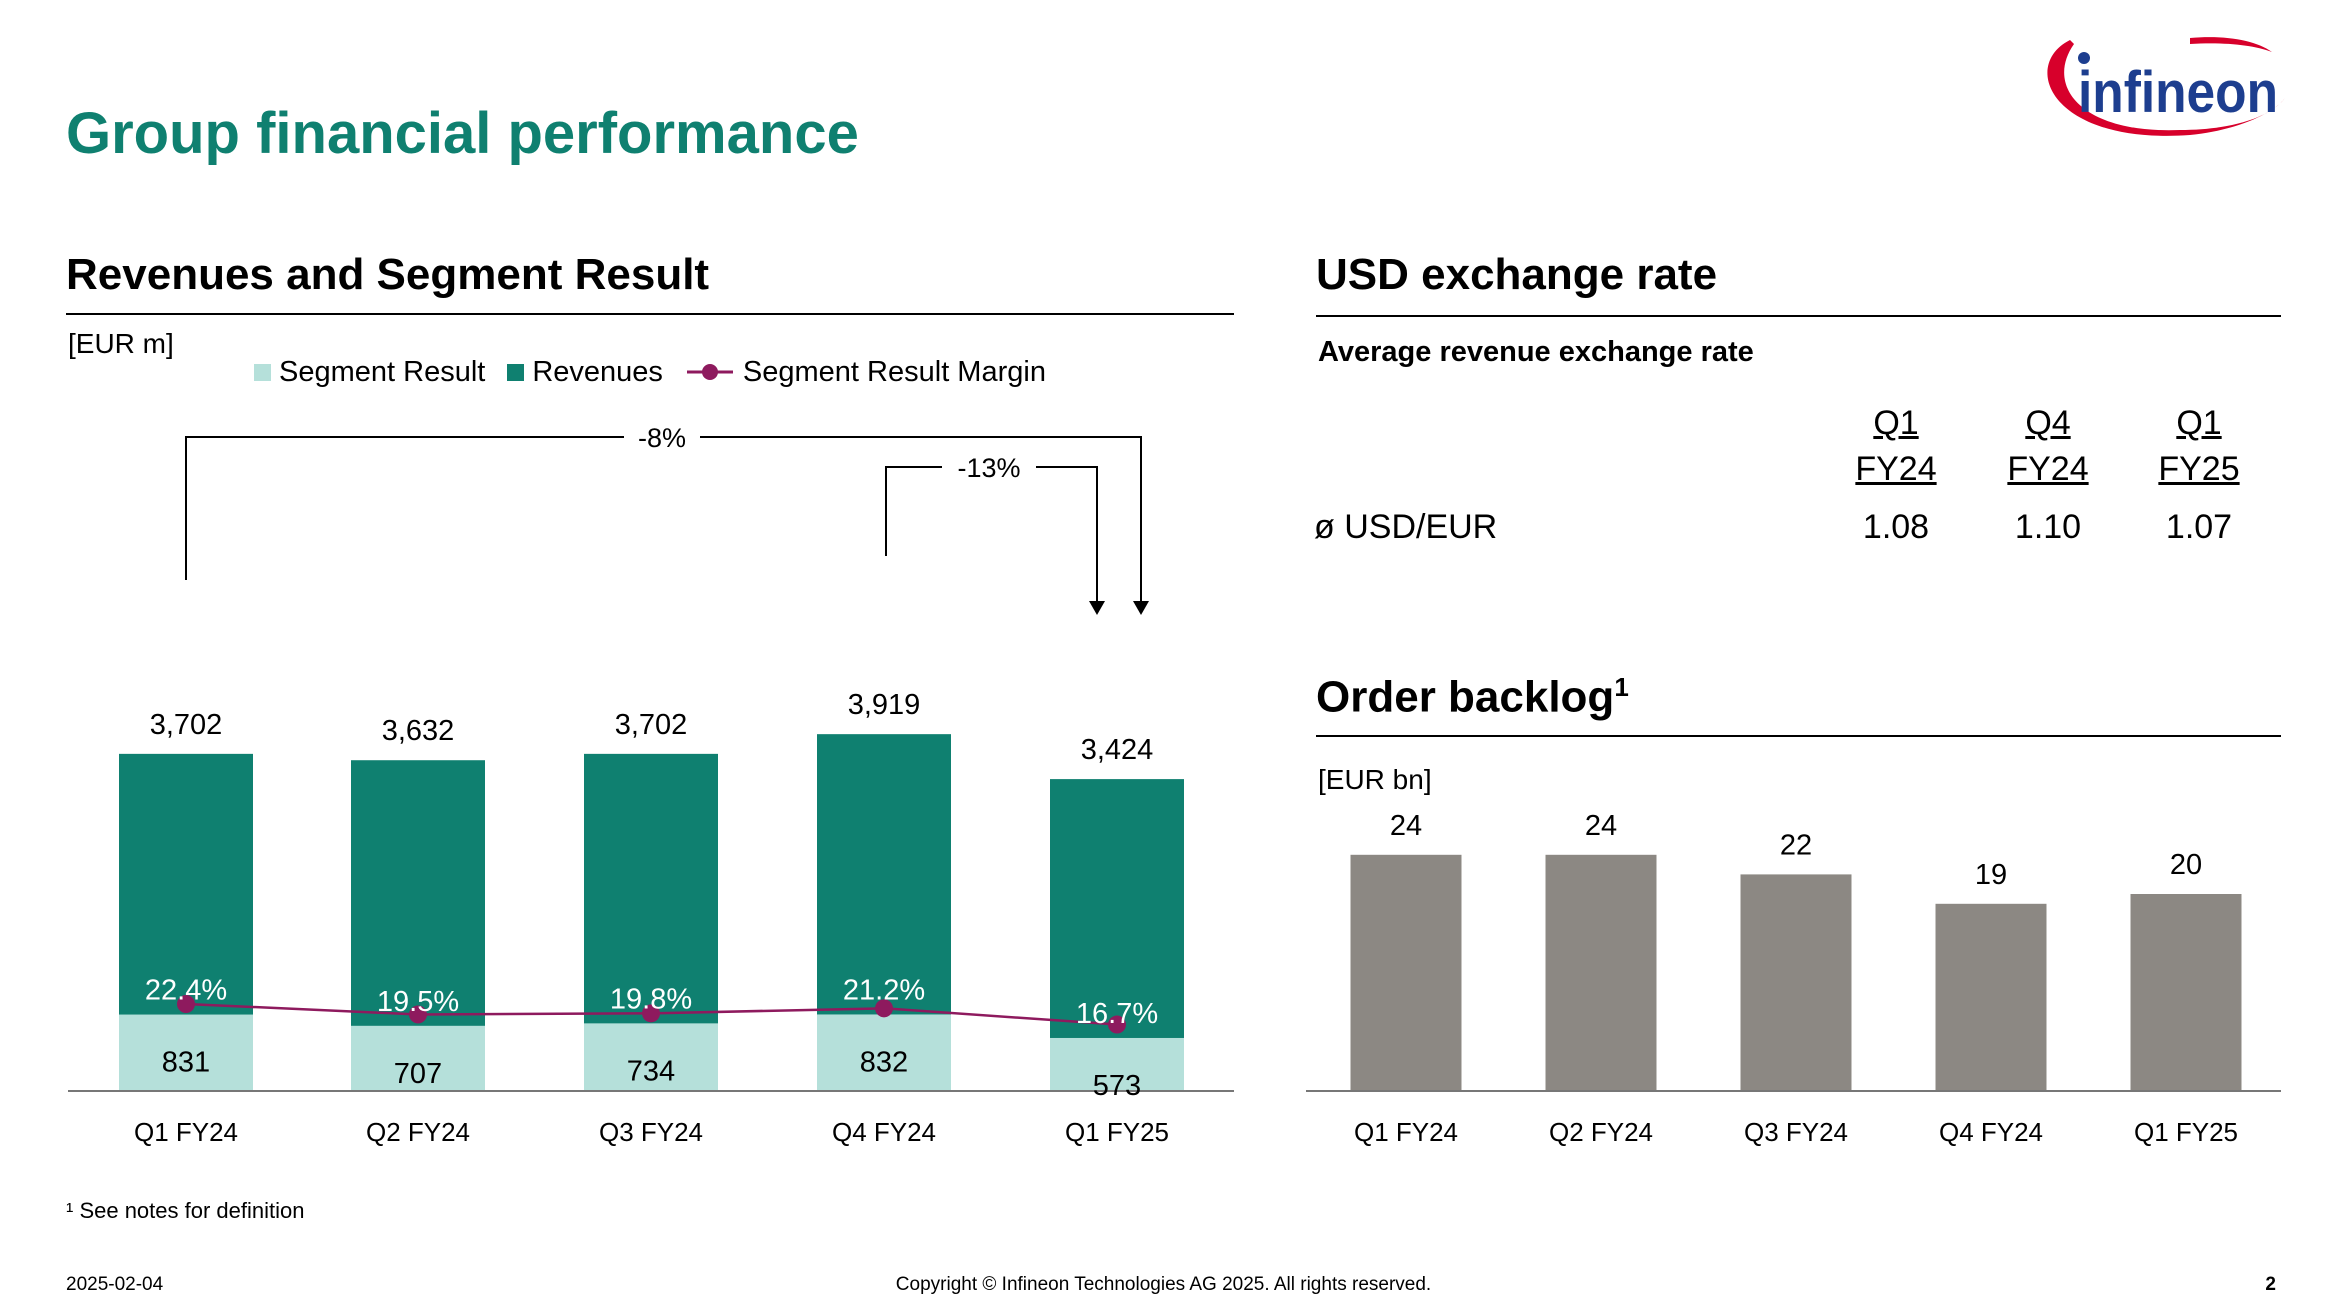 Image resolution: width=2327 pixels, height=1309 pixels. What do you see at coordinates (1117, 1086) in the screenshot?
I see `segment-result-value-label: 573` at bounding box center [1117, 1086].